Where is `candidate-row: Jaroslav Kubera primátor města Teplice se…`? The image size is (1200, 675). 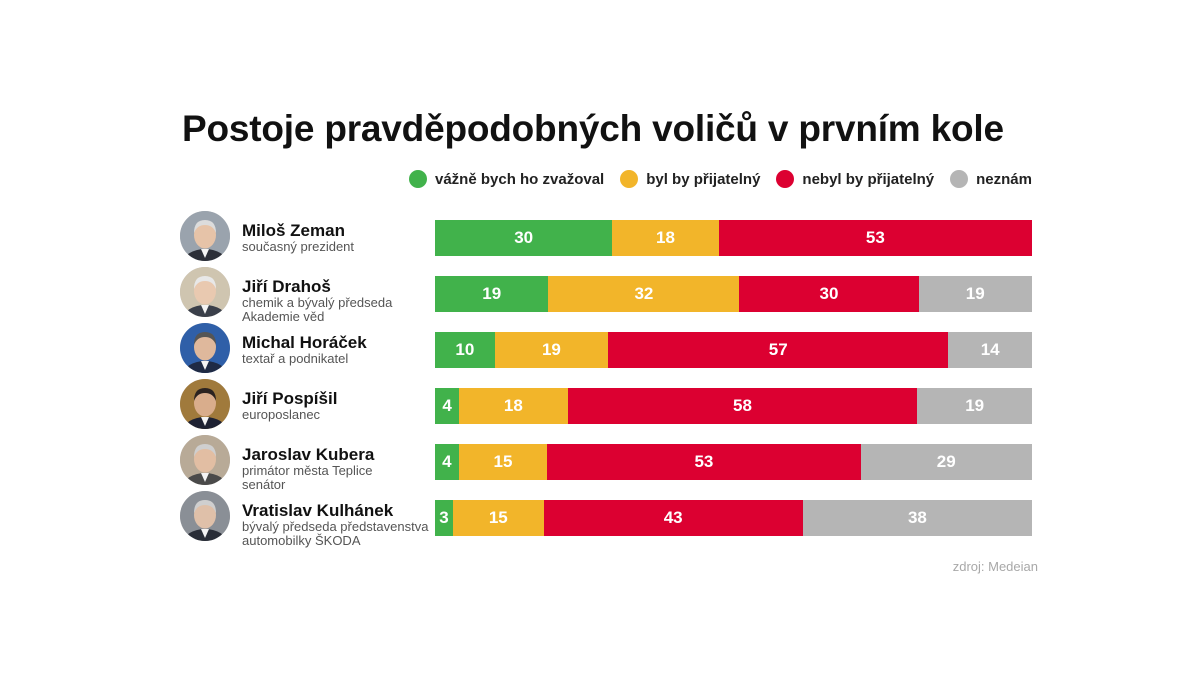
candidate-row: Jaroslav Kubera primátor města Teplice se… is located at coordinates (610, 461).